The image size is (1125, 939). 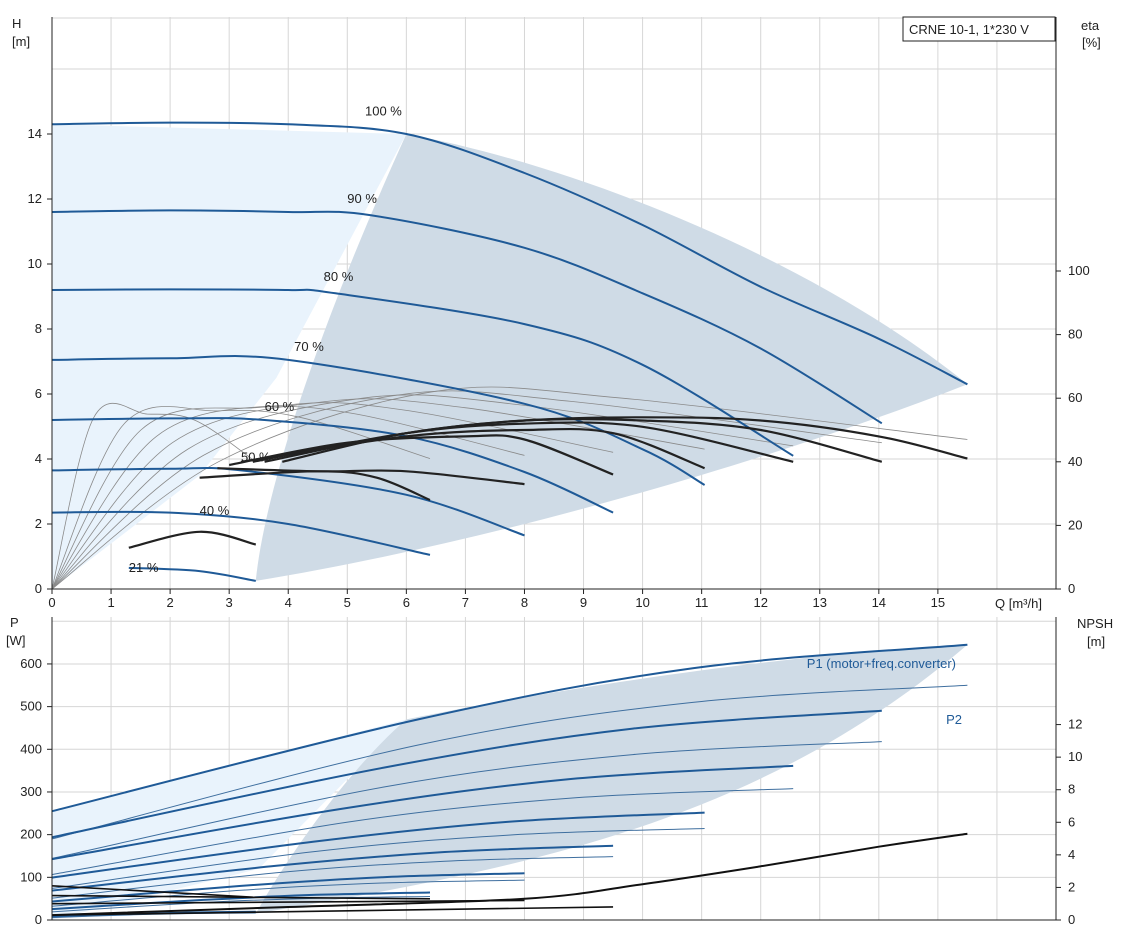 I want to click on y-tick-label: 2, so click(x=38, y=523).